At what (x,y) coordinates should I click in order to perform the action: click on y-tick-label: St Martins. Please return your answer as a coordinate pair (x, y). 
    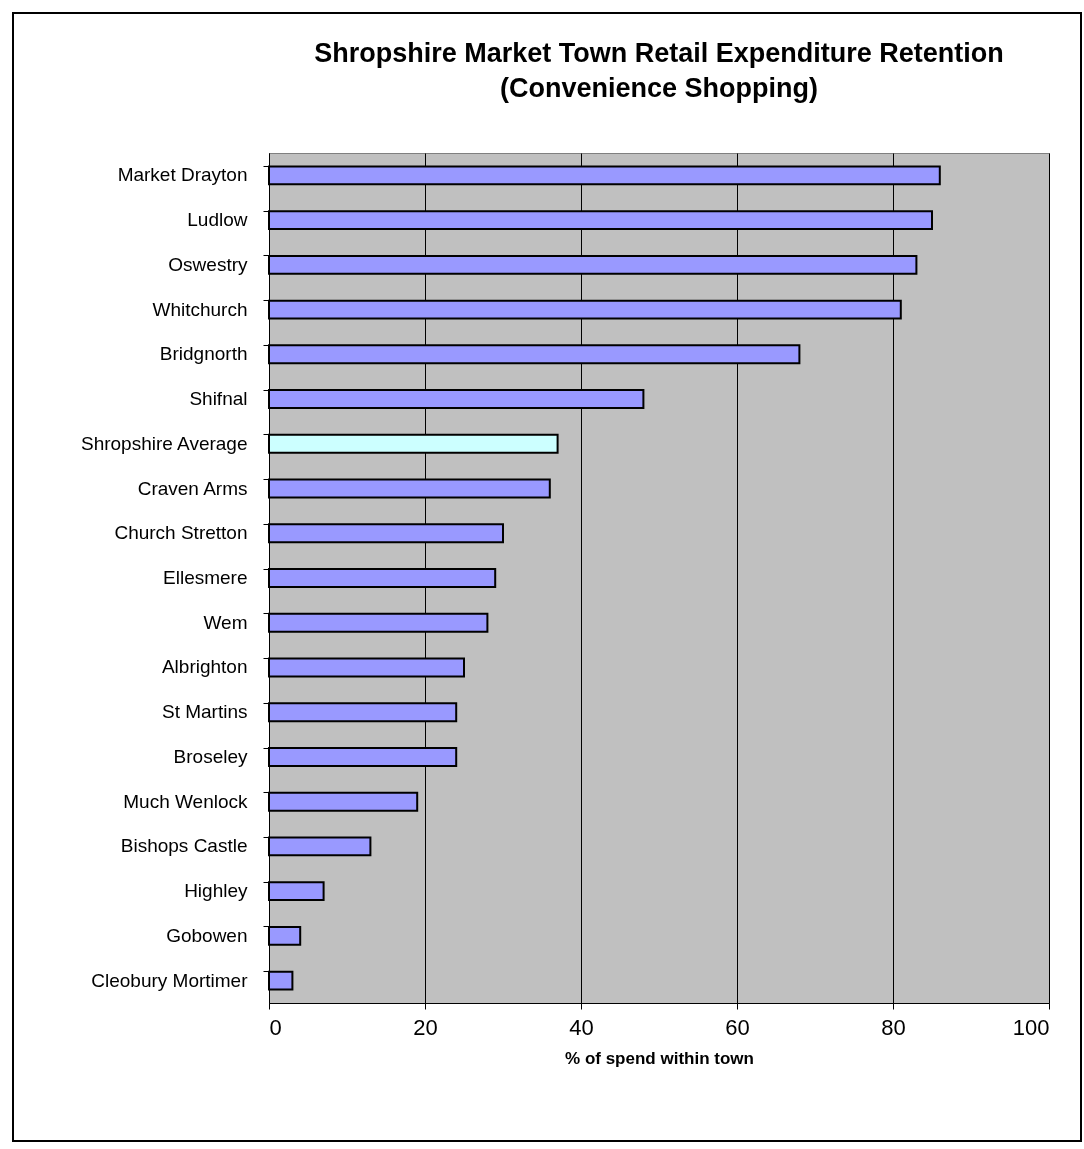
    Looking at the image, I should click on (204, 712).